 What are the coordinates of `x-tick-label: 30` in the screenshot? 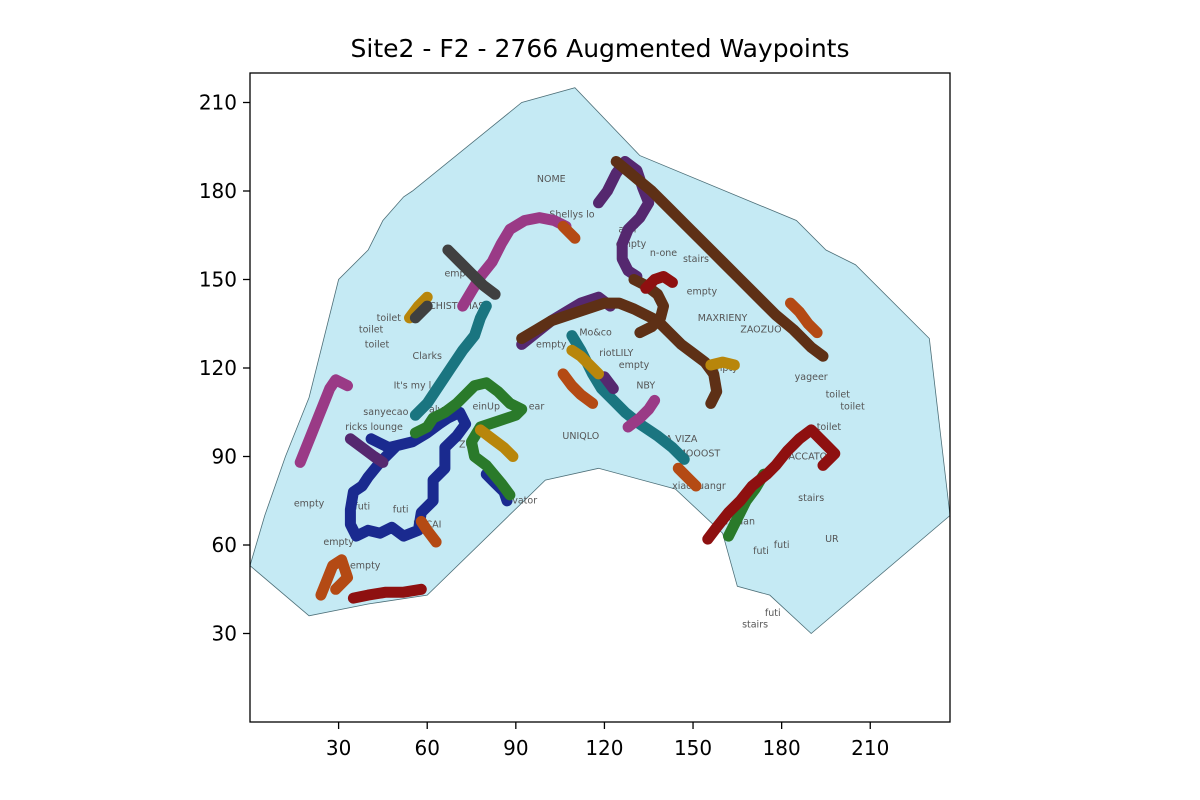 It's located at (338, 748).